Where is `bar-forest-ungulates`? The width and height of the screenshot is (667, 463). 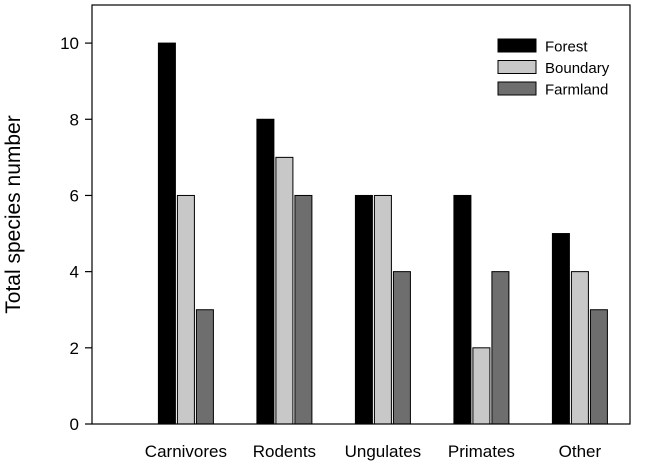
bar-forest-ungulates is located at coordinates (363, 309).